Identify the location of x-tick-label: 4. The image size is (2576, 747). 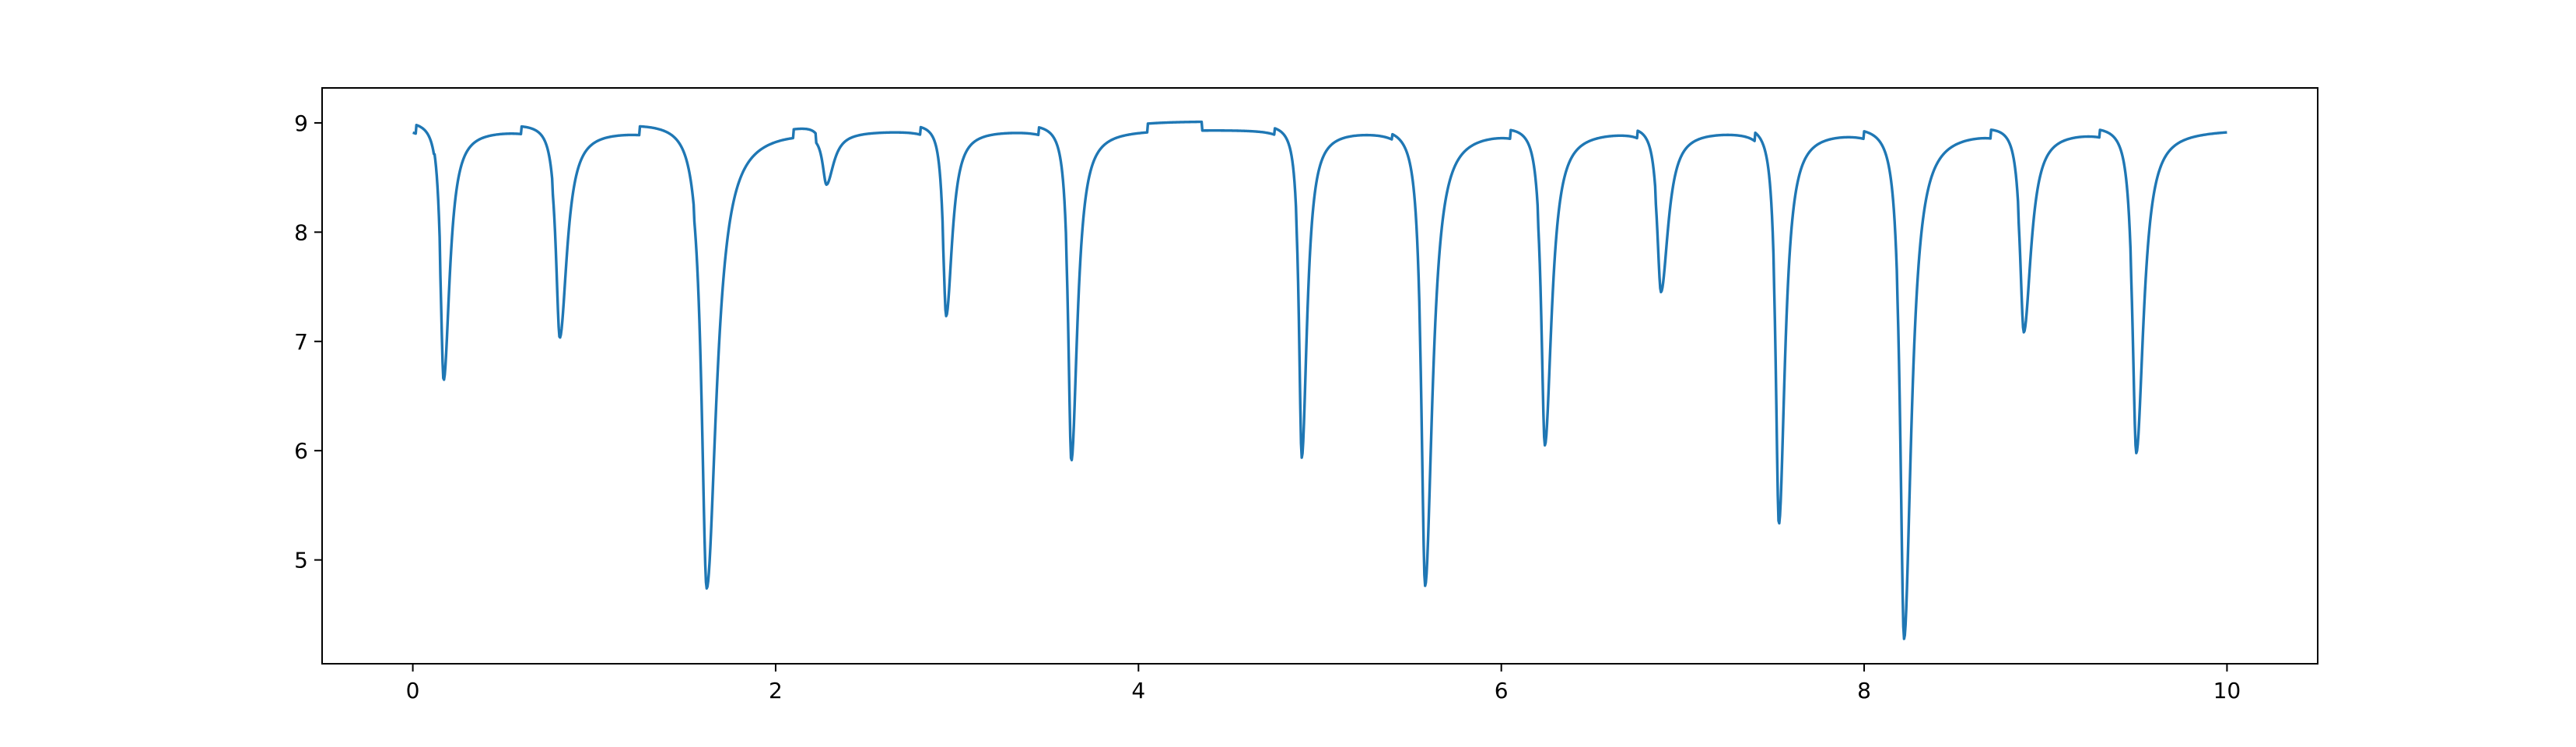
(1138, 690).